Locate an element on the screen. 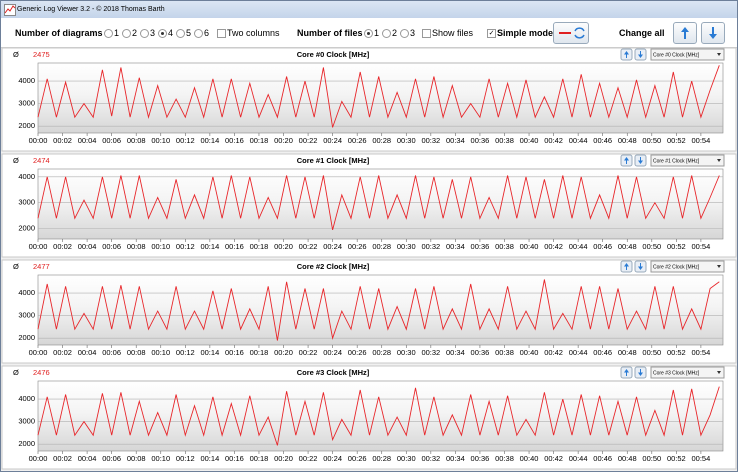 Image resolution: width=738 pixels, height=472 pixels. files-label: Number of files is located at coordinates (330, 33).